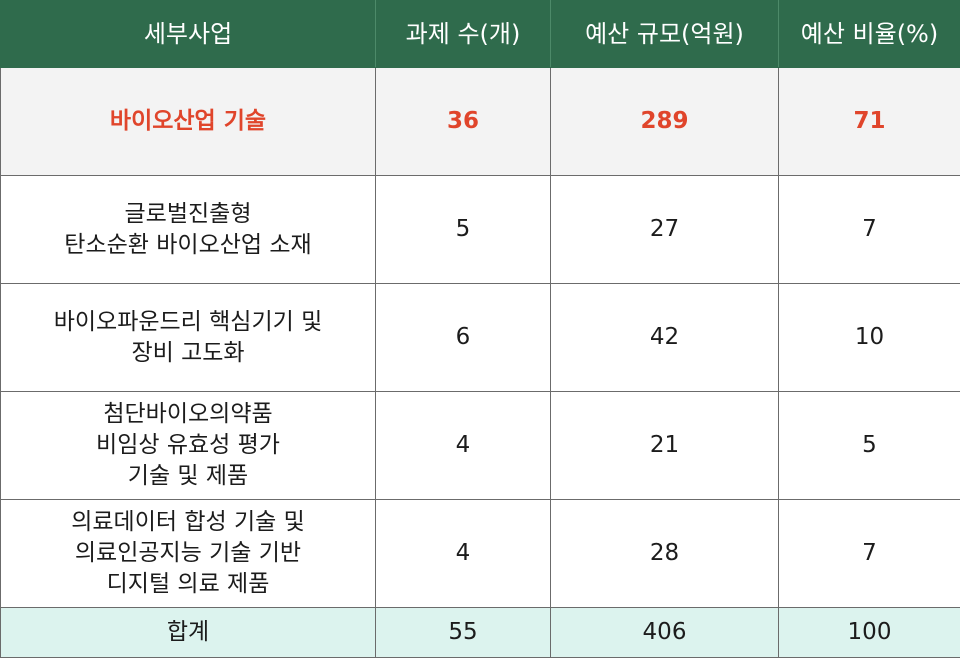 The width and height of the screenshot is (960, 662). Describe the element at coordinates (869, 34) in the screenshot. I see `header-budget-ratio: 예산 비율(%)` at that location.